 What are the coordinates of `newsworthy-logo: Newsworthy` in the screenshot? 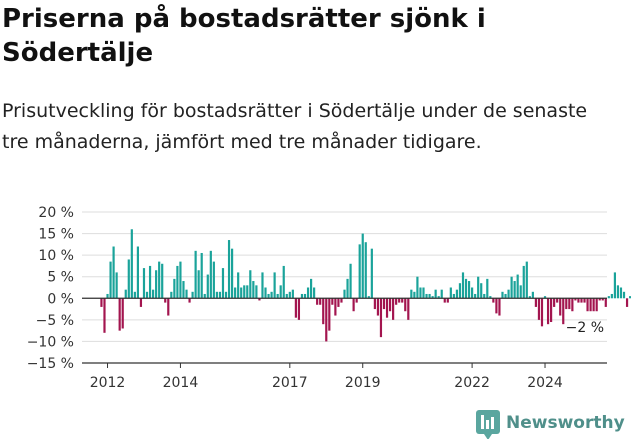 It's located at (550, 424).